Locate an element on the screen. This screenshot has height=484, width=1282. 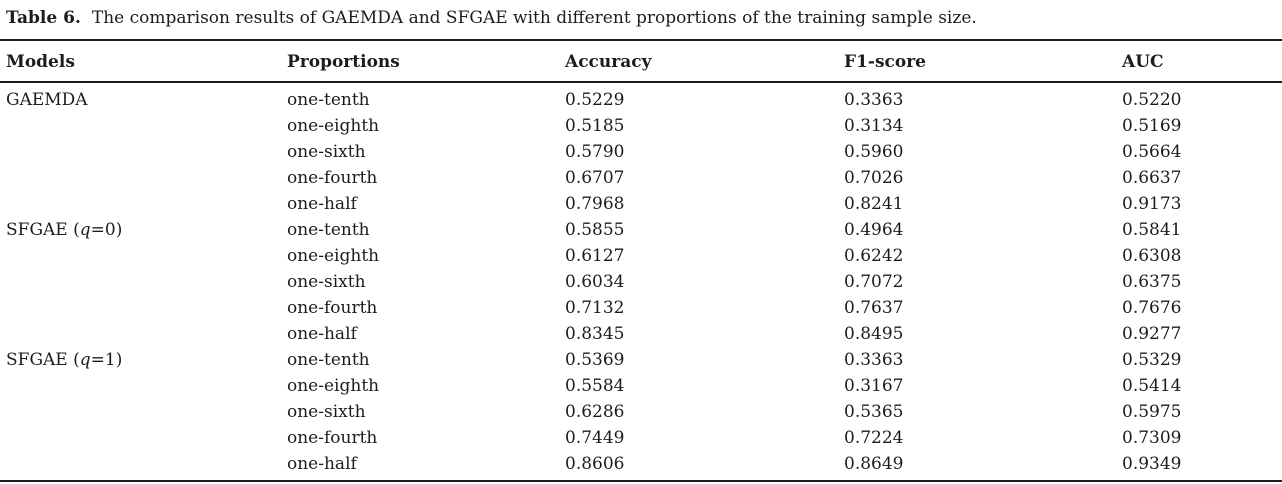
auc-cell: 0.7676 is located at coordinates (1152, 308).